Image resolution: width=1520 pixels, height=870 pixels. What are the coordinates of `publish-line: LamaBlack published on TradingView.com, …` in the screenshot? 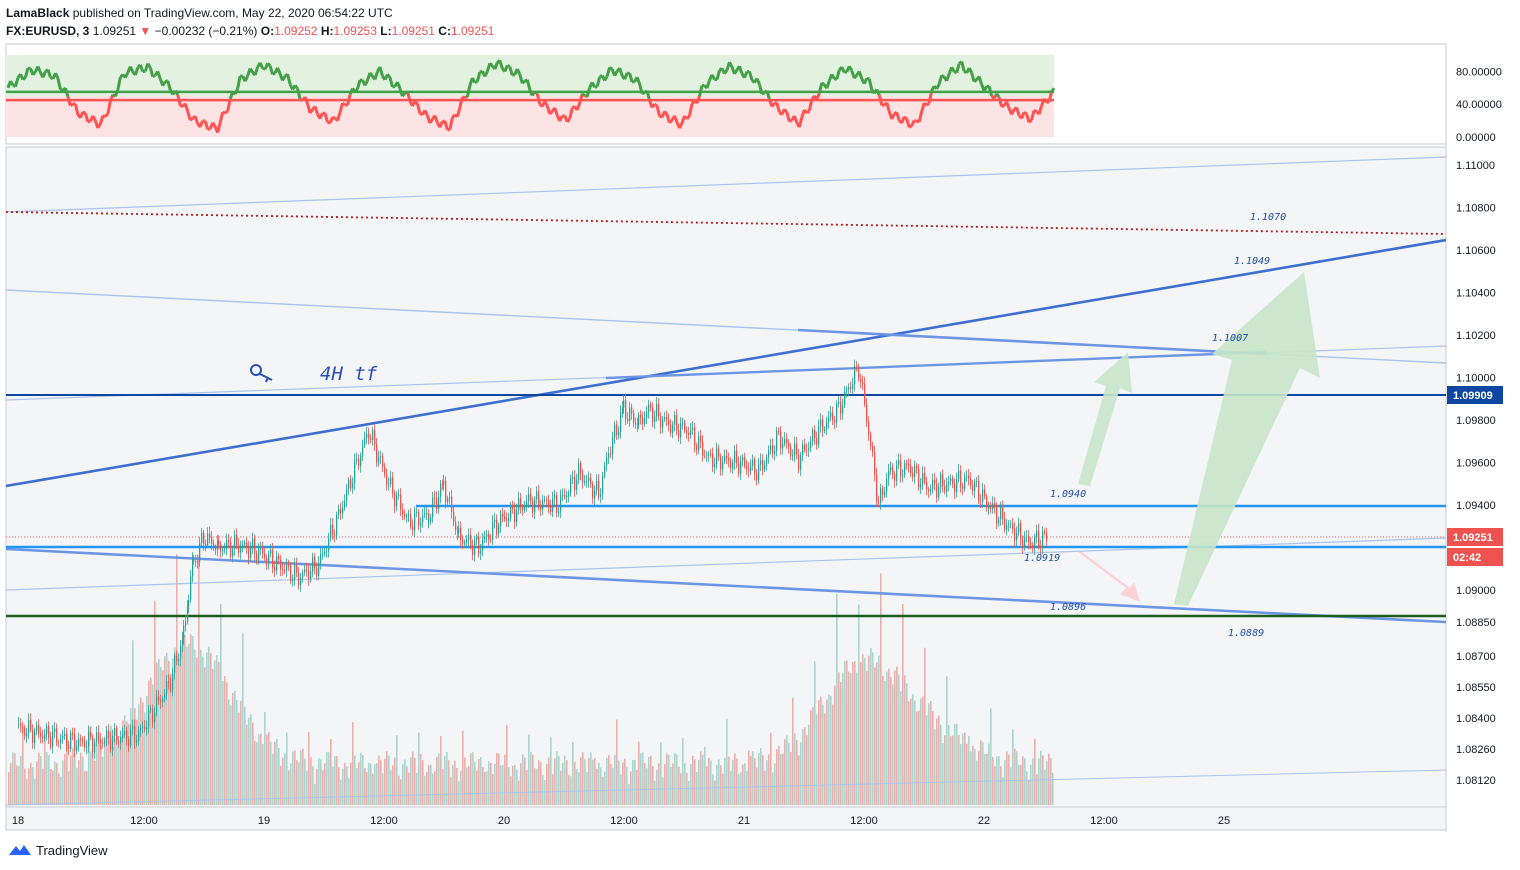 It's located at (250, 13).